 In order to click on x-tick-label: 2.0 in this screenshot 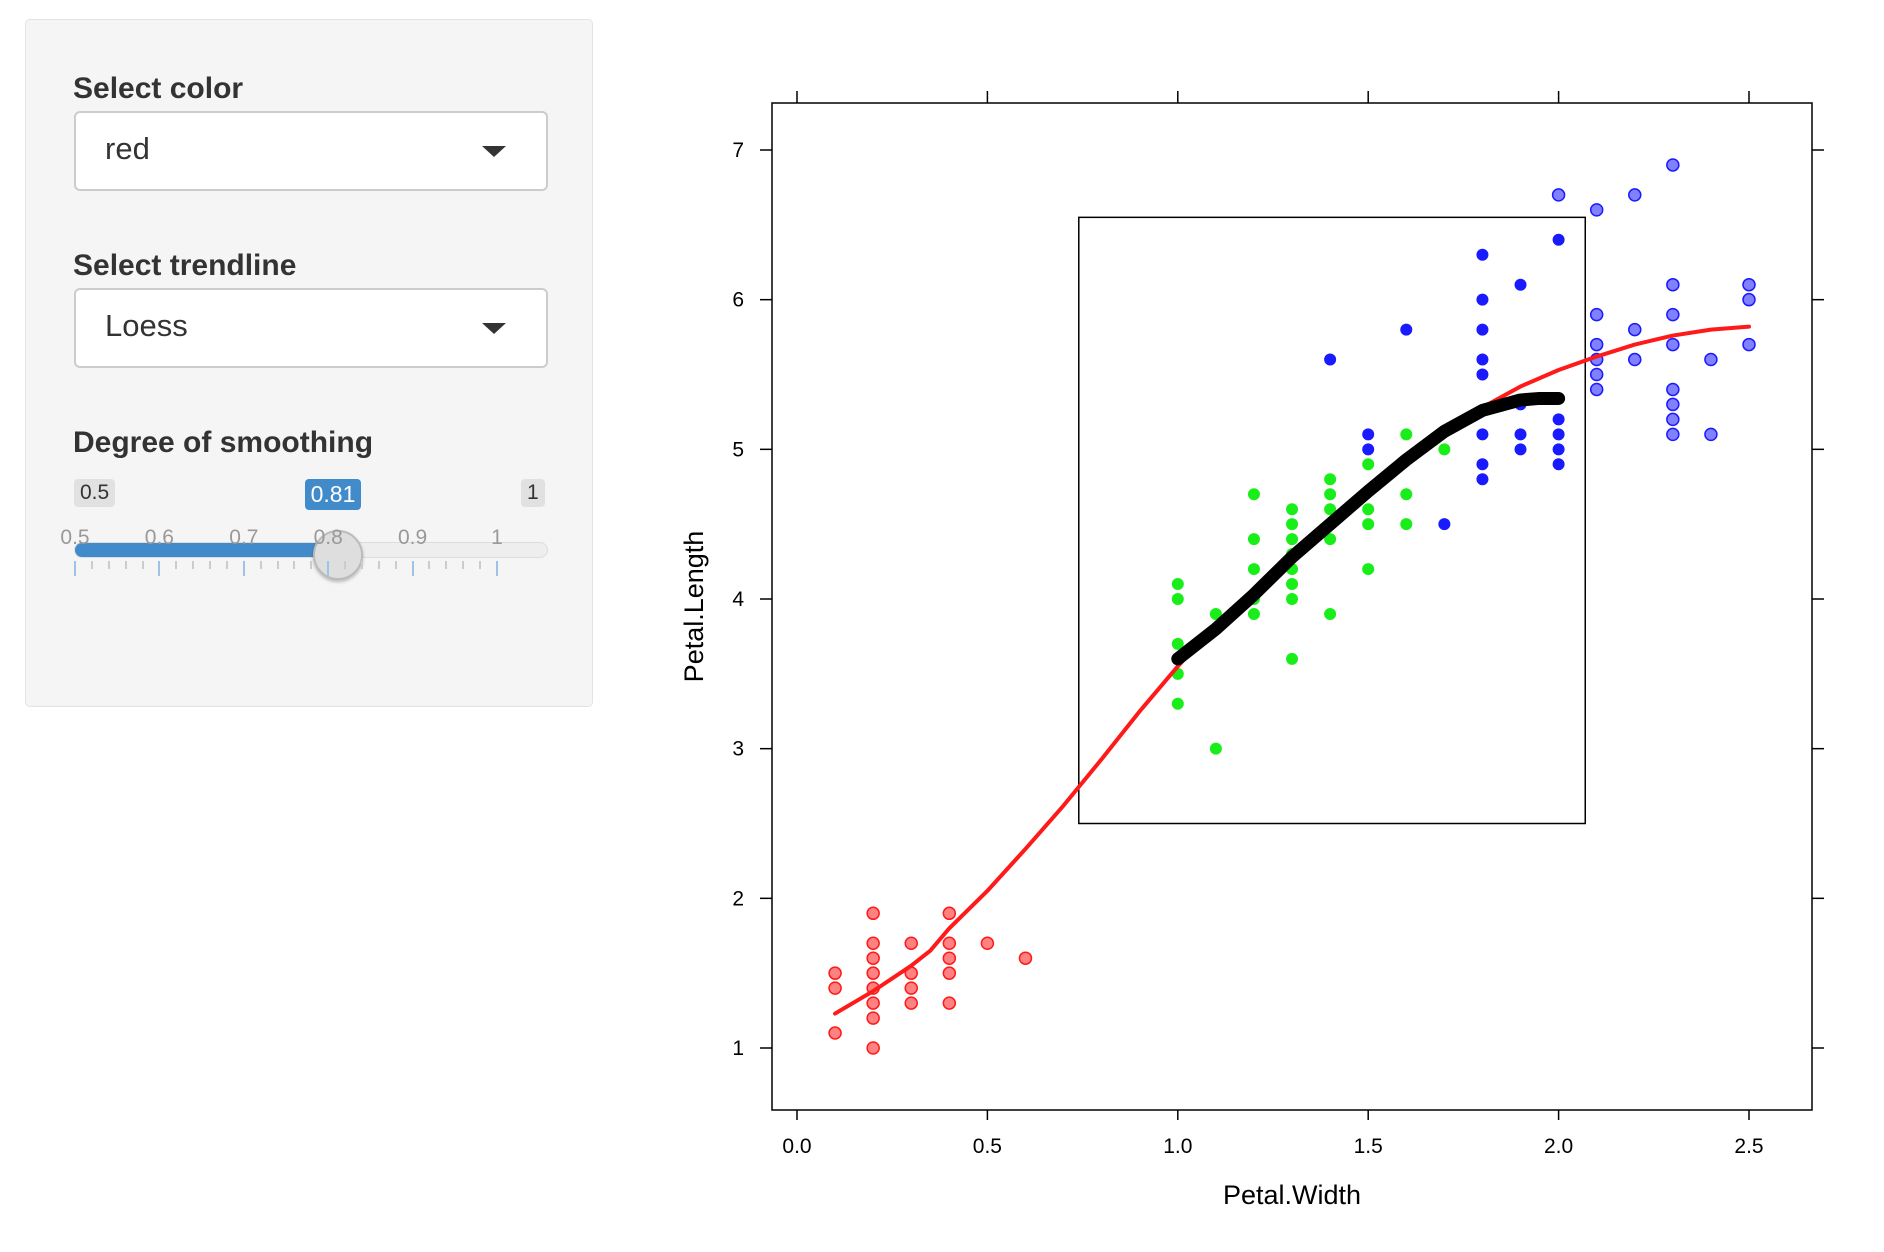, I will do `click(1558, 1146)`.